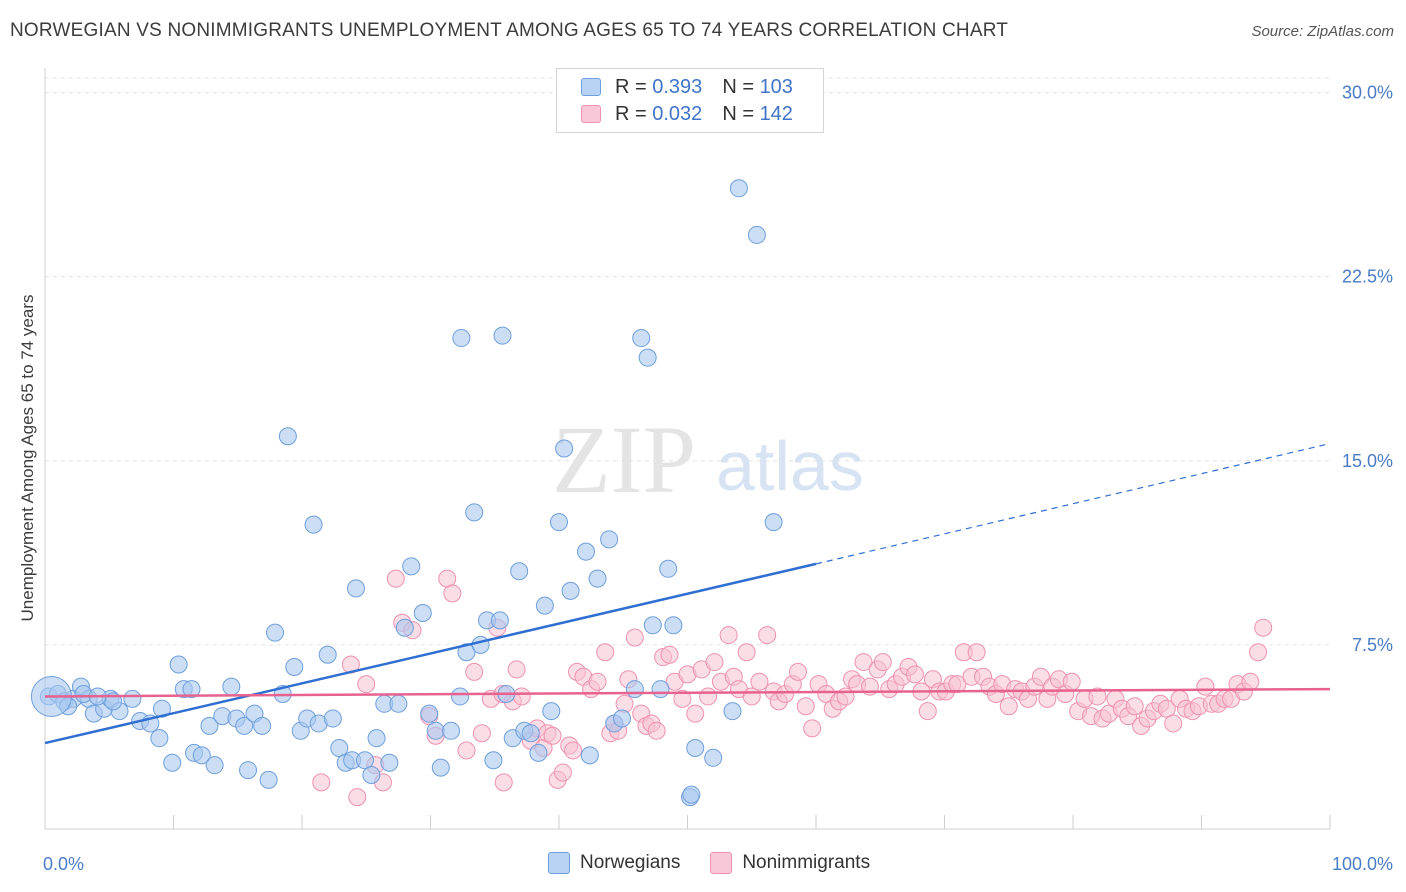 The image size is (1406, 892). I want to click on legend-r-key: R =, so click(631, 113).